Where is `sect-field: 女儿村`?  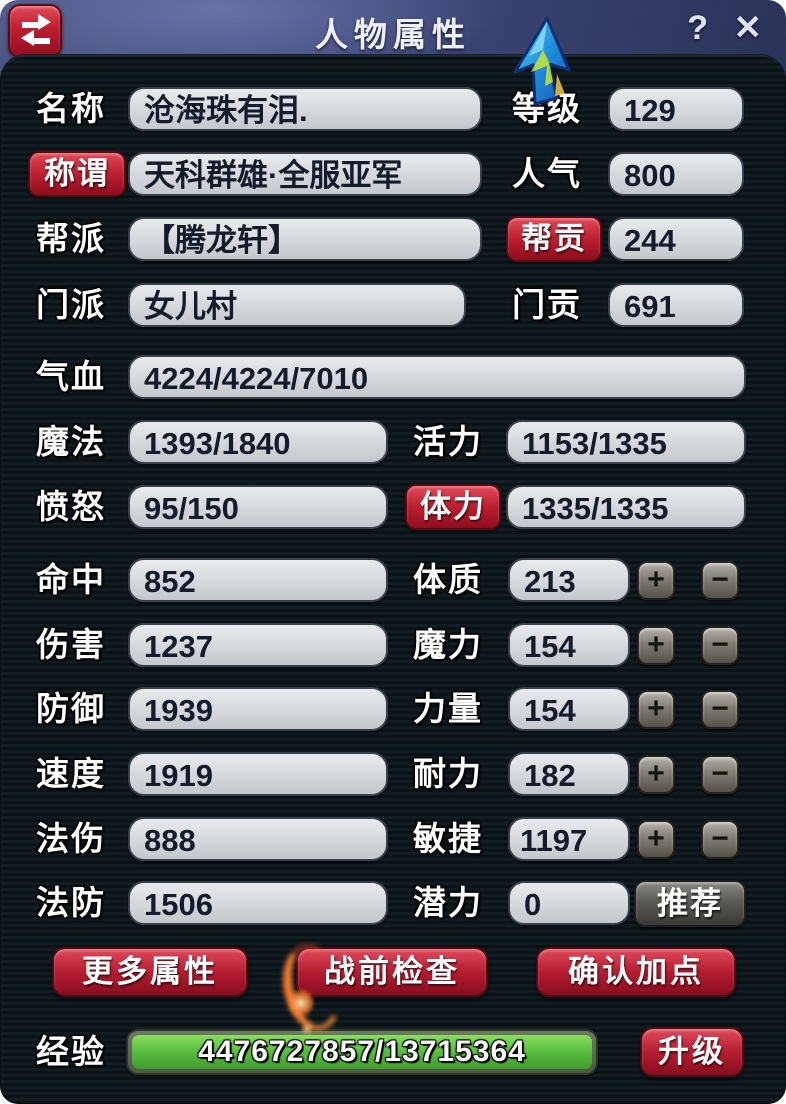
sect-field: 女儿村 is located at coordinates (297, 305).